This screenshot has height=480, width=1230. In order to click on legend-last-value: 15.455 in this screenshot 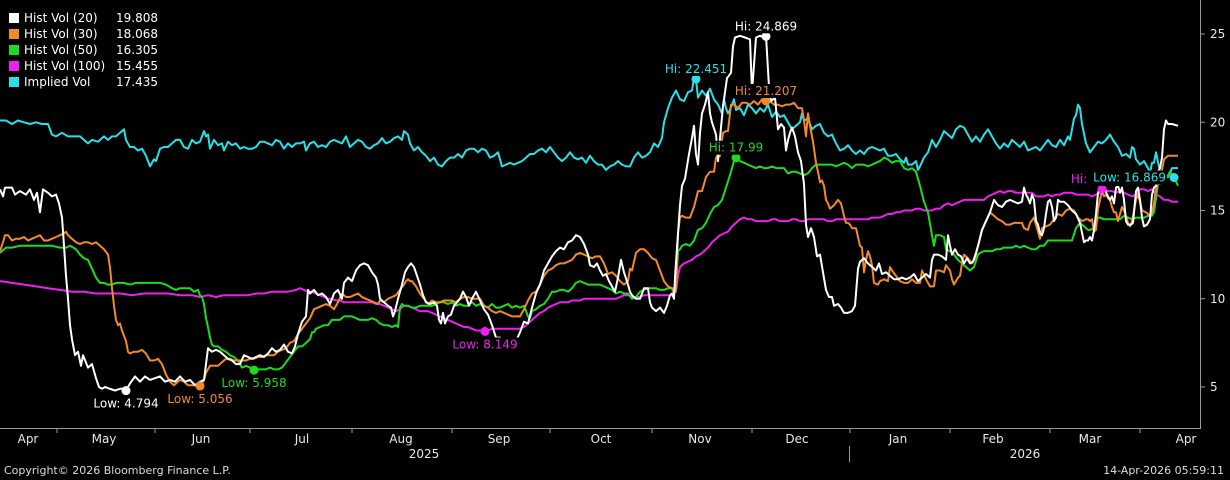, I will do `click(137, 66)`.